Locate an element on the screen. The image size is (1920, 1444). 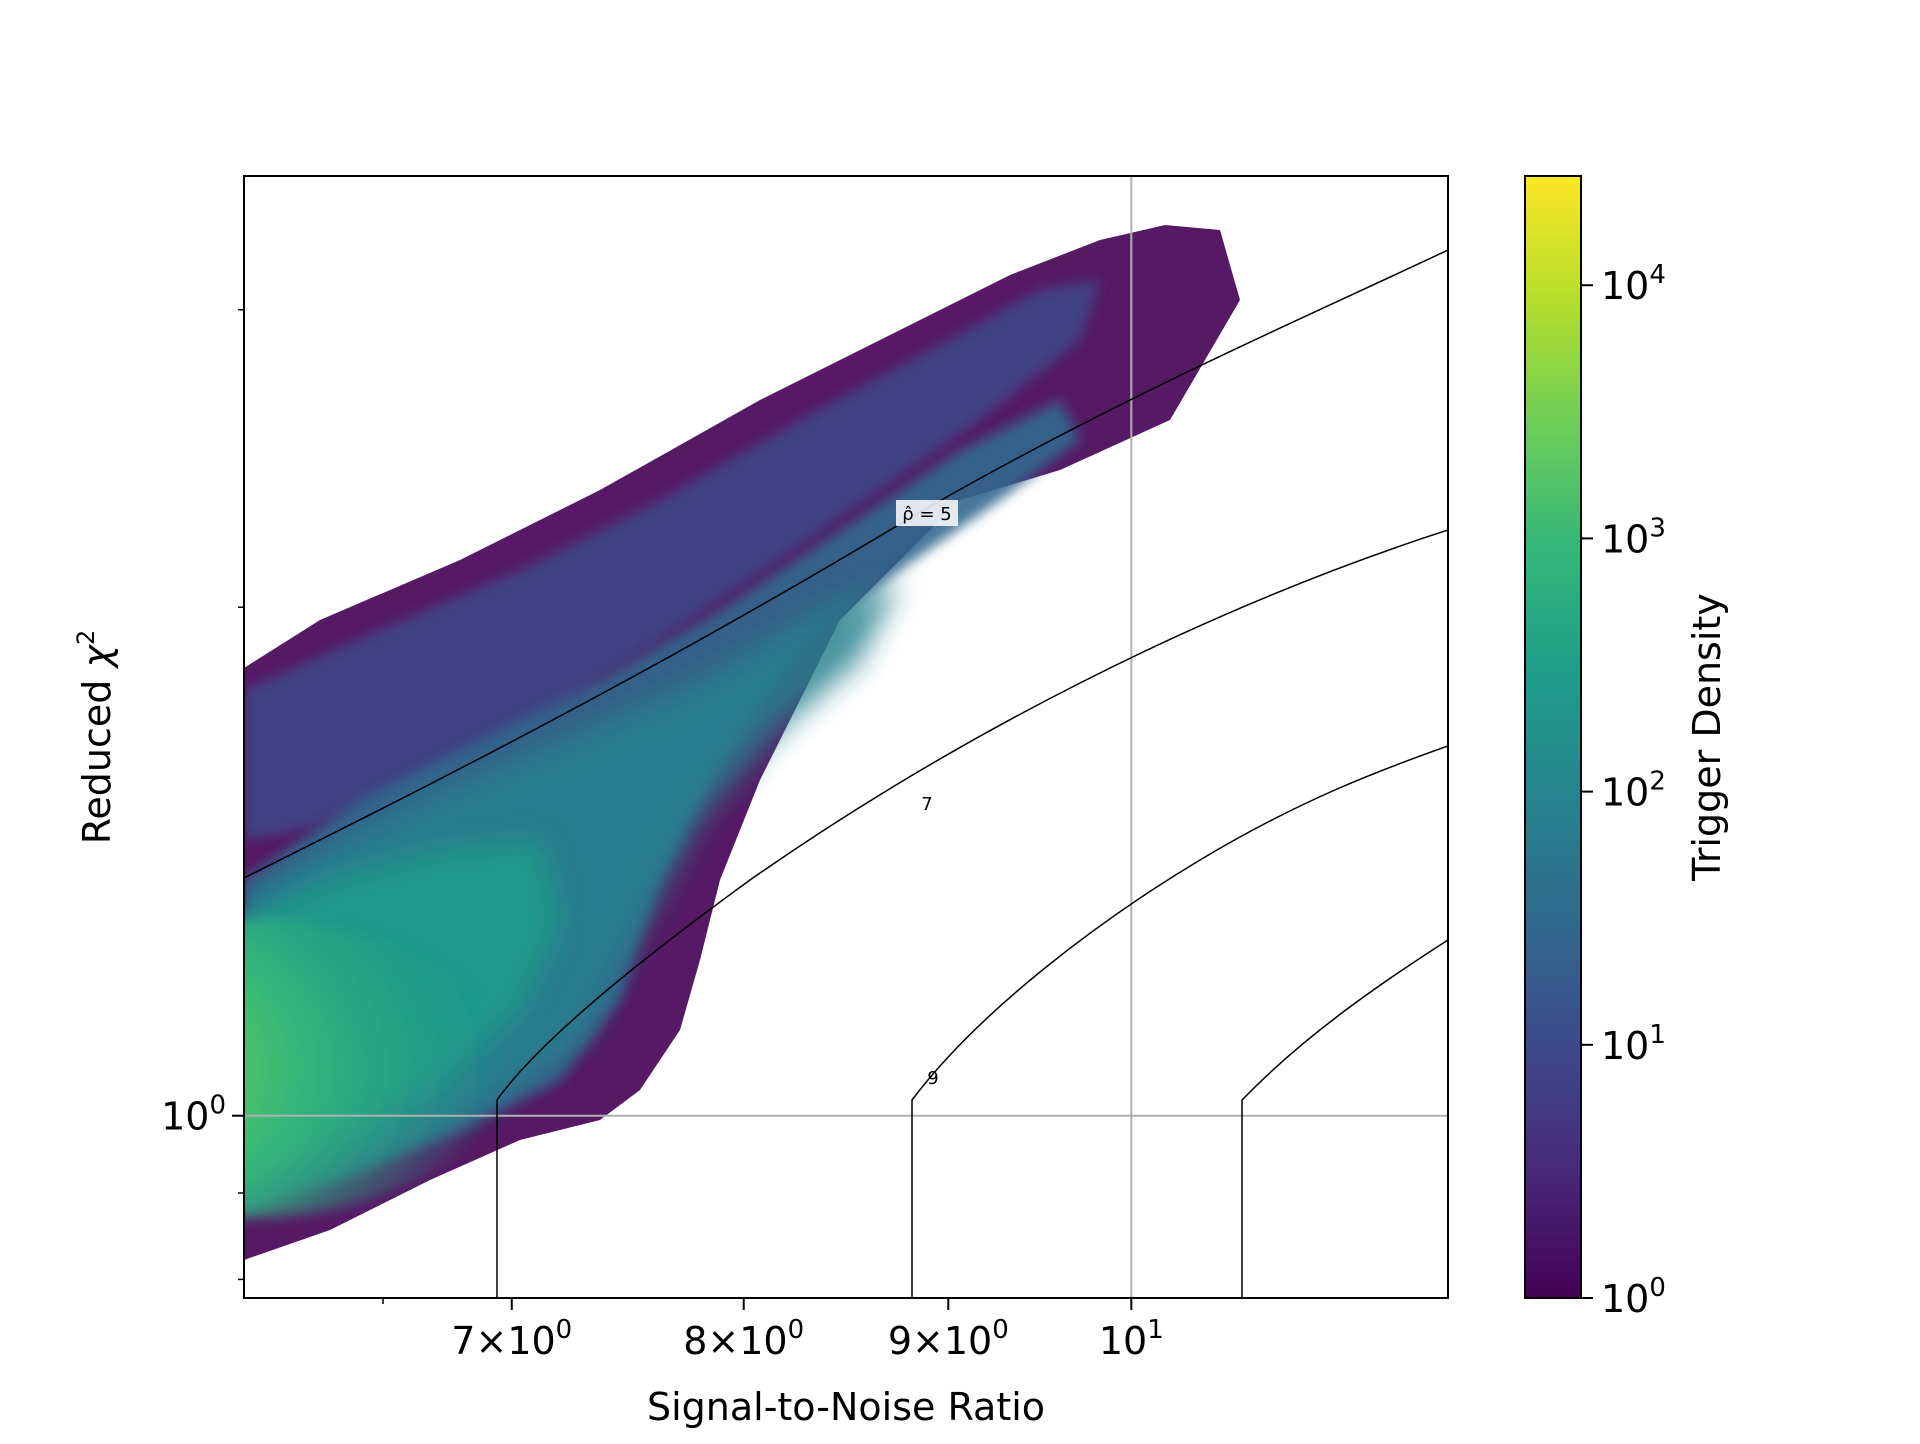
colorbar: 100 101 102 103 104 Trigger Density is located at coordinates (1626, 748).